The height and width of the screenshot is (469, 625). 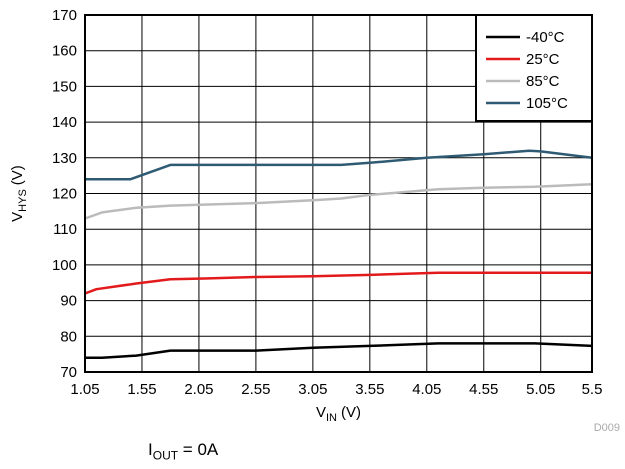 I want to click on legend-label: 25°C, so click(x=543, y=59).